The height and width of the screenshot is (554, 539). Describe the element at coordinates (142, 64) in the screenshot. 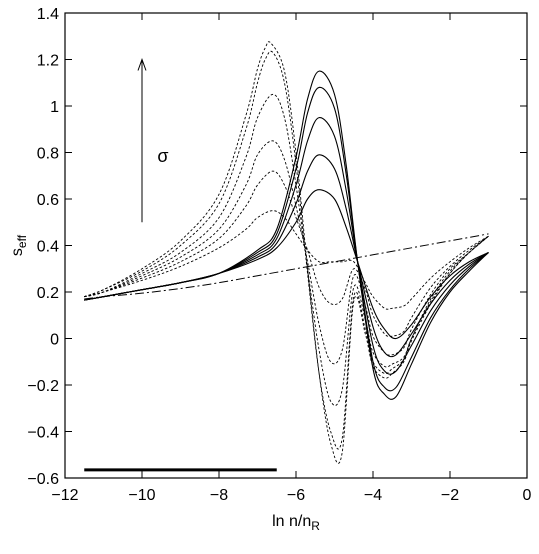

I see `sigma-arrow-head` at that location.